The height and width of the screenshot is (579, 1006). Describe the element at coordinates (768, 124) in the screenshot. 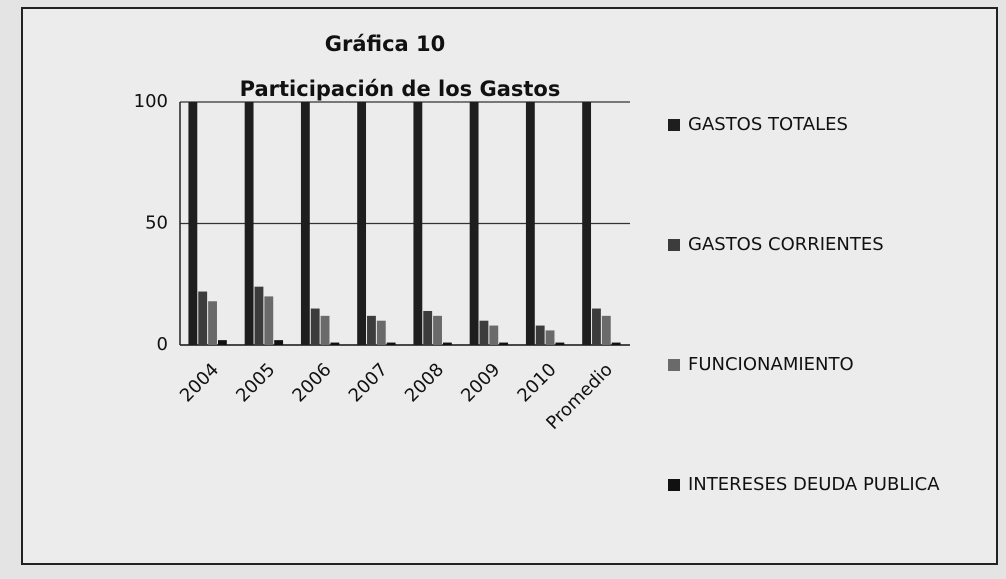

I see `legend-label: GASTOS TOTALES` at that location.